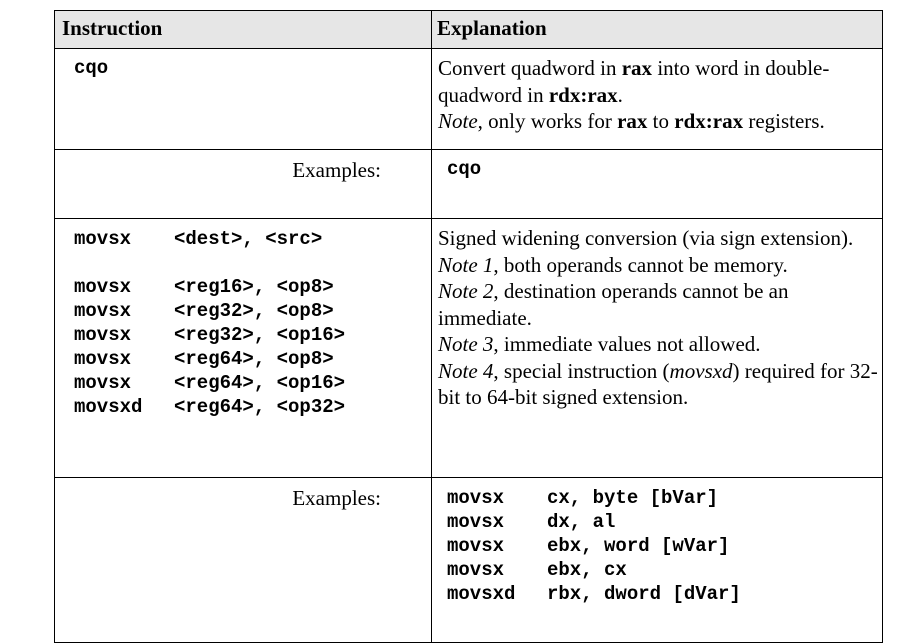 This screenshot has height=643, width=909. I want to click on example-line: movsx ebx, word [wVar], so click(588, 546).